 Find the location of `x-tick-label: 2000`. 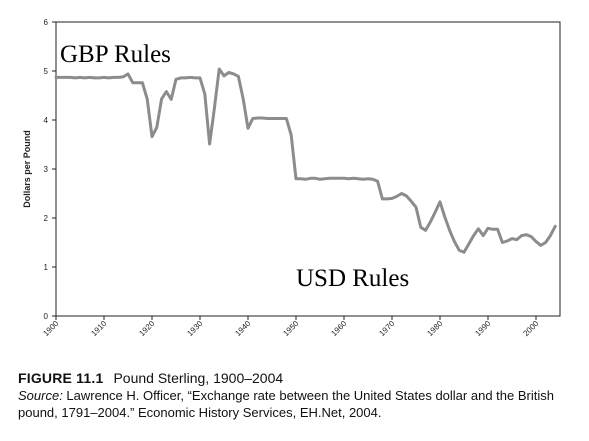

x-tick-label: 2000 is located at coordinates (530, 328).